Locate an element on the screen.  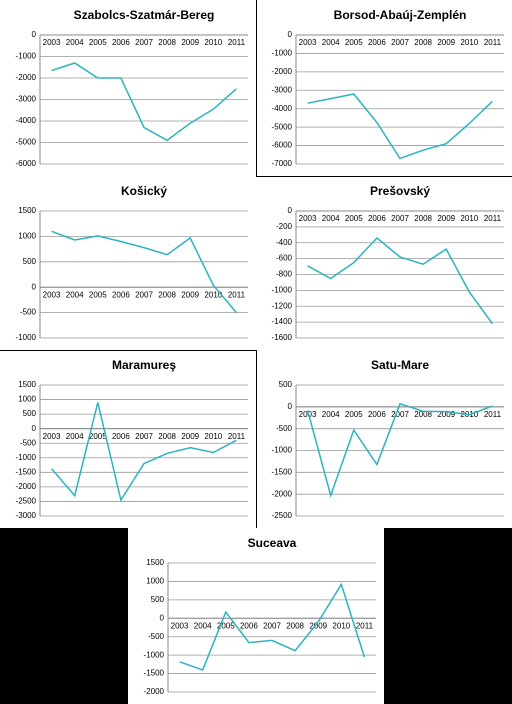
y-tick-label: -1400 is located at coordinates (282, 321).